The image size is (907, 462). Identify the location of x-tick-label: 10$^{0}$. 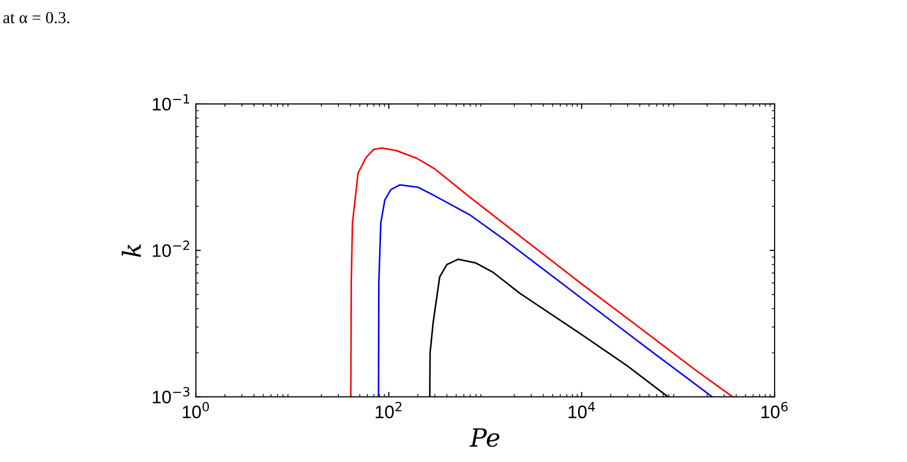
(195, 410).